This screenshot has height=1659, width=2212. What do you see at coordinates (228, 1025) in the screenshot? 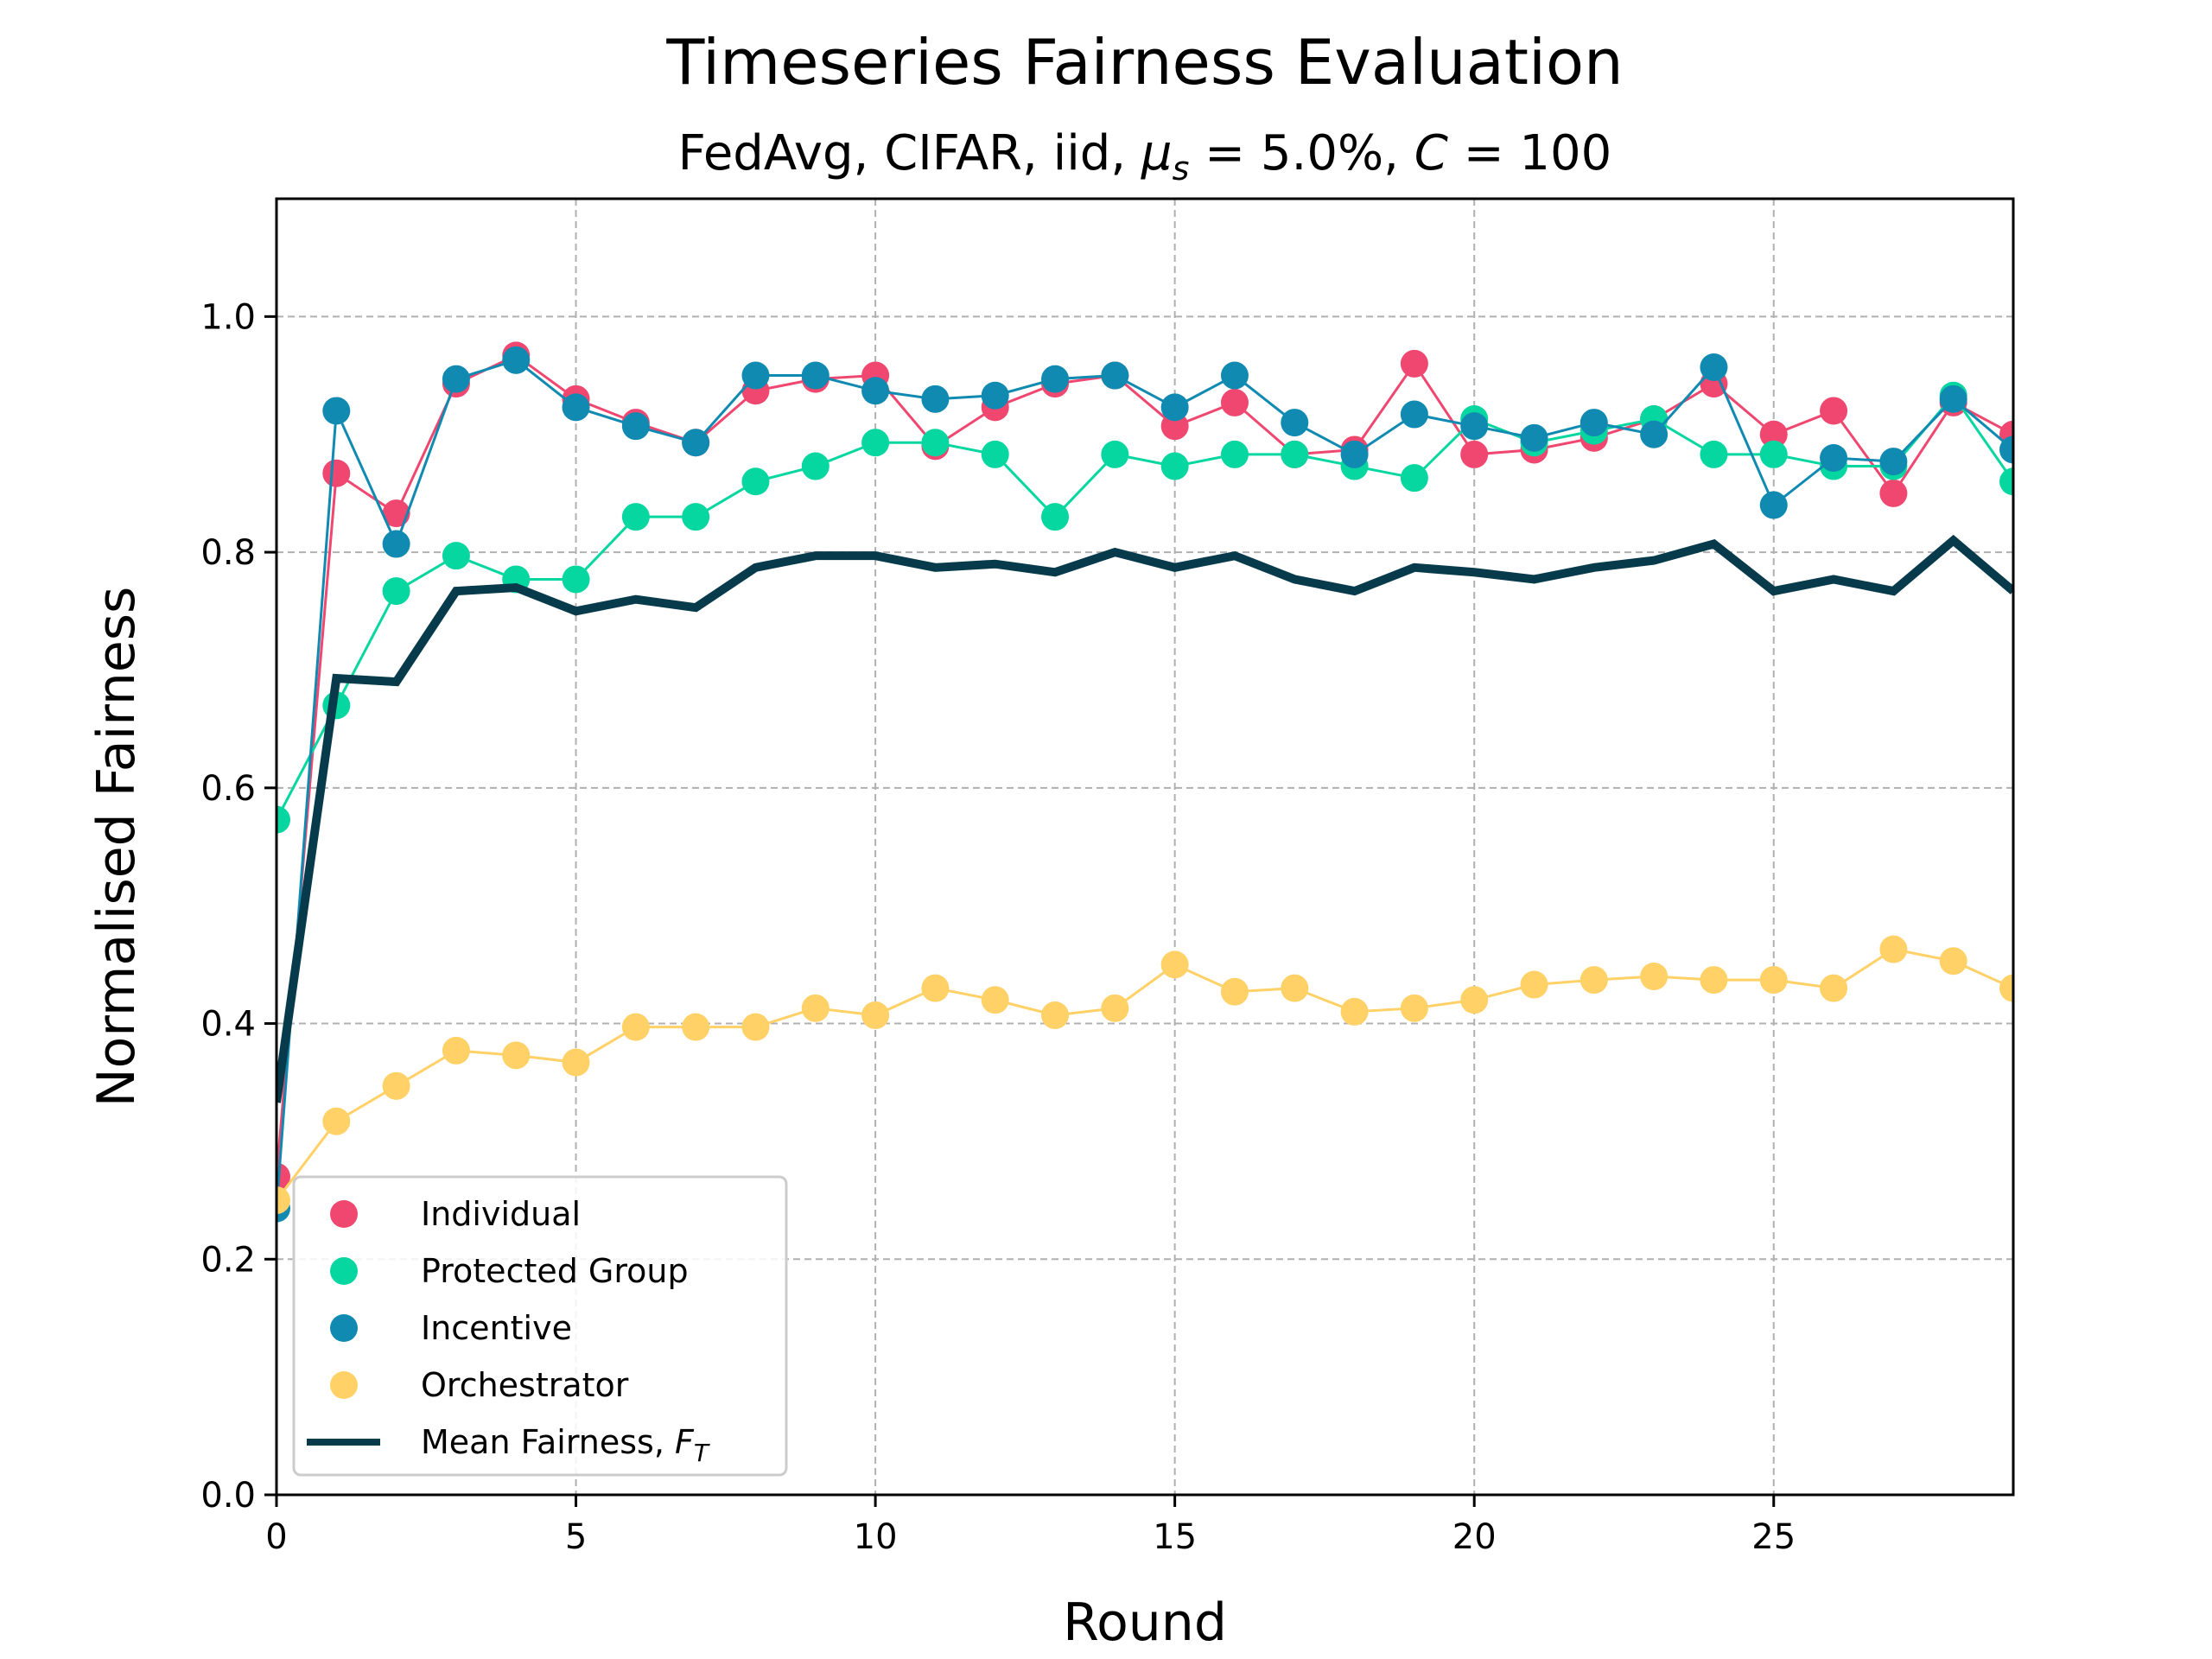
I see `y-tick-label: 0.4` at bounding box center [228, 1025].